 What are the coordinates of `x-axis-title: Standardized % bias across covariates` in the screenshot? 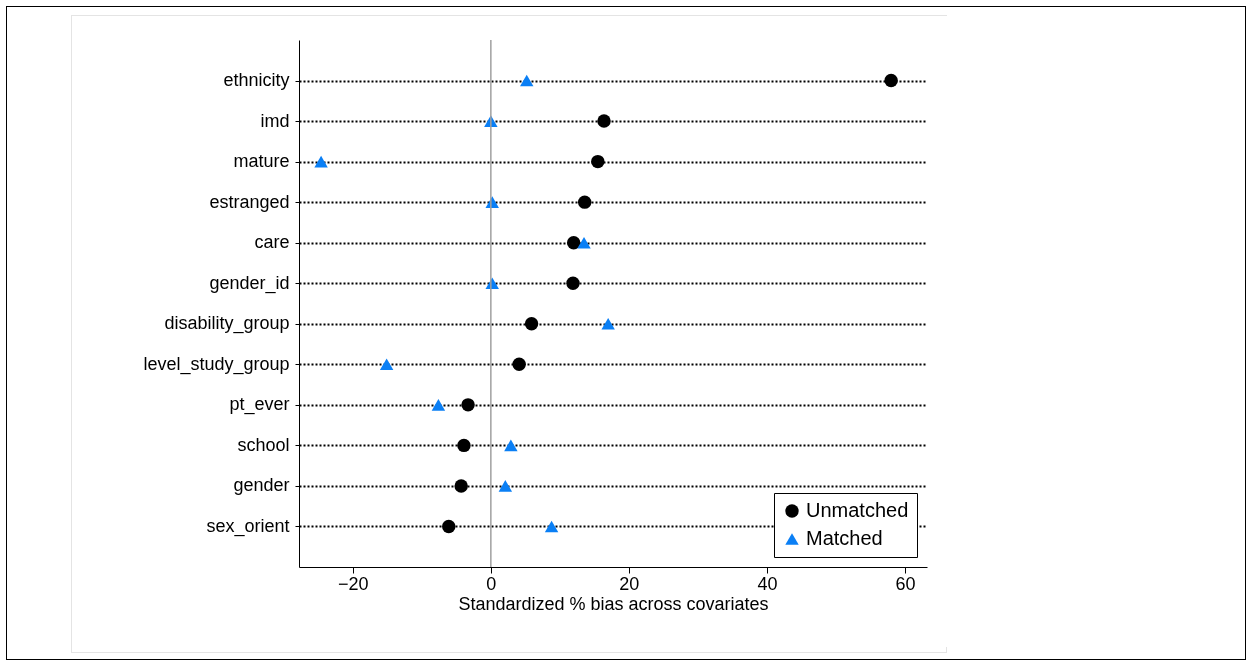 It's located at (613, 603).